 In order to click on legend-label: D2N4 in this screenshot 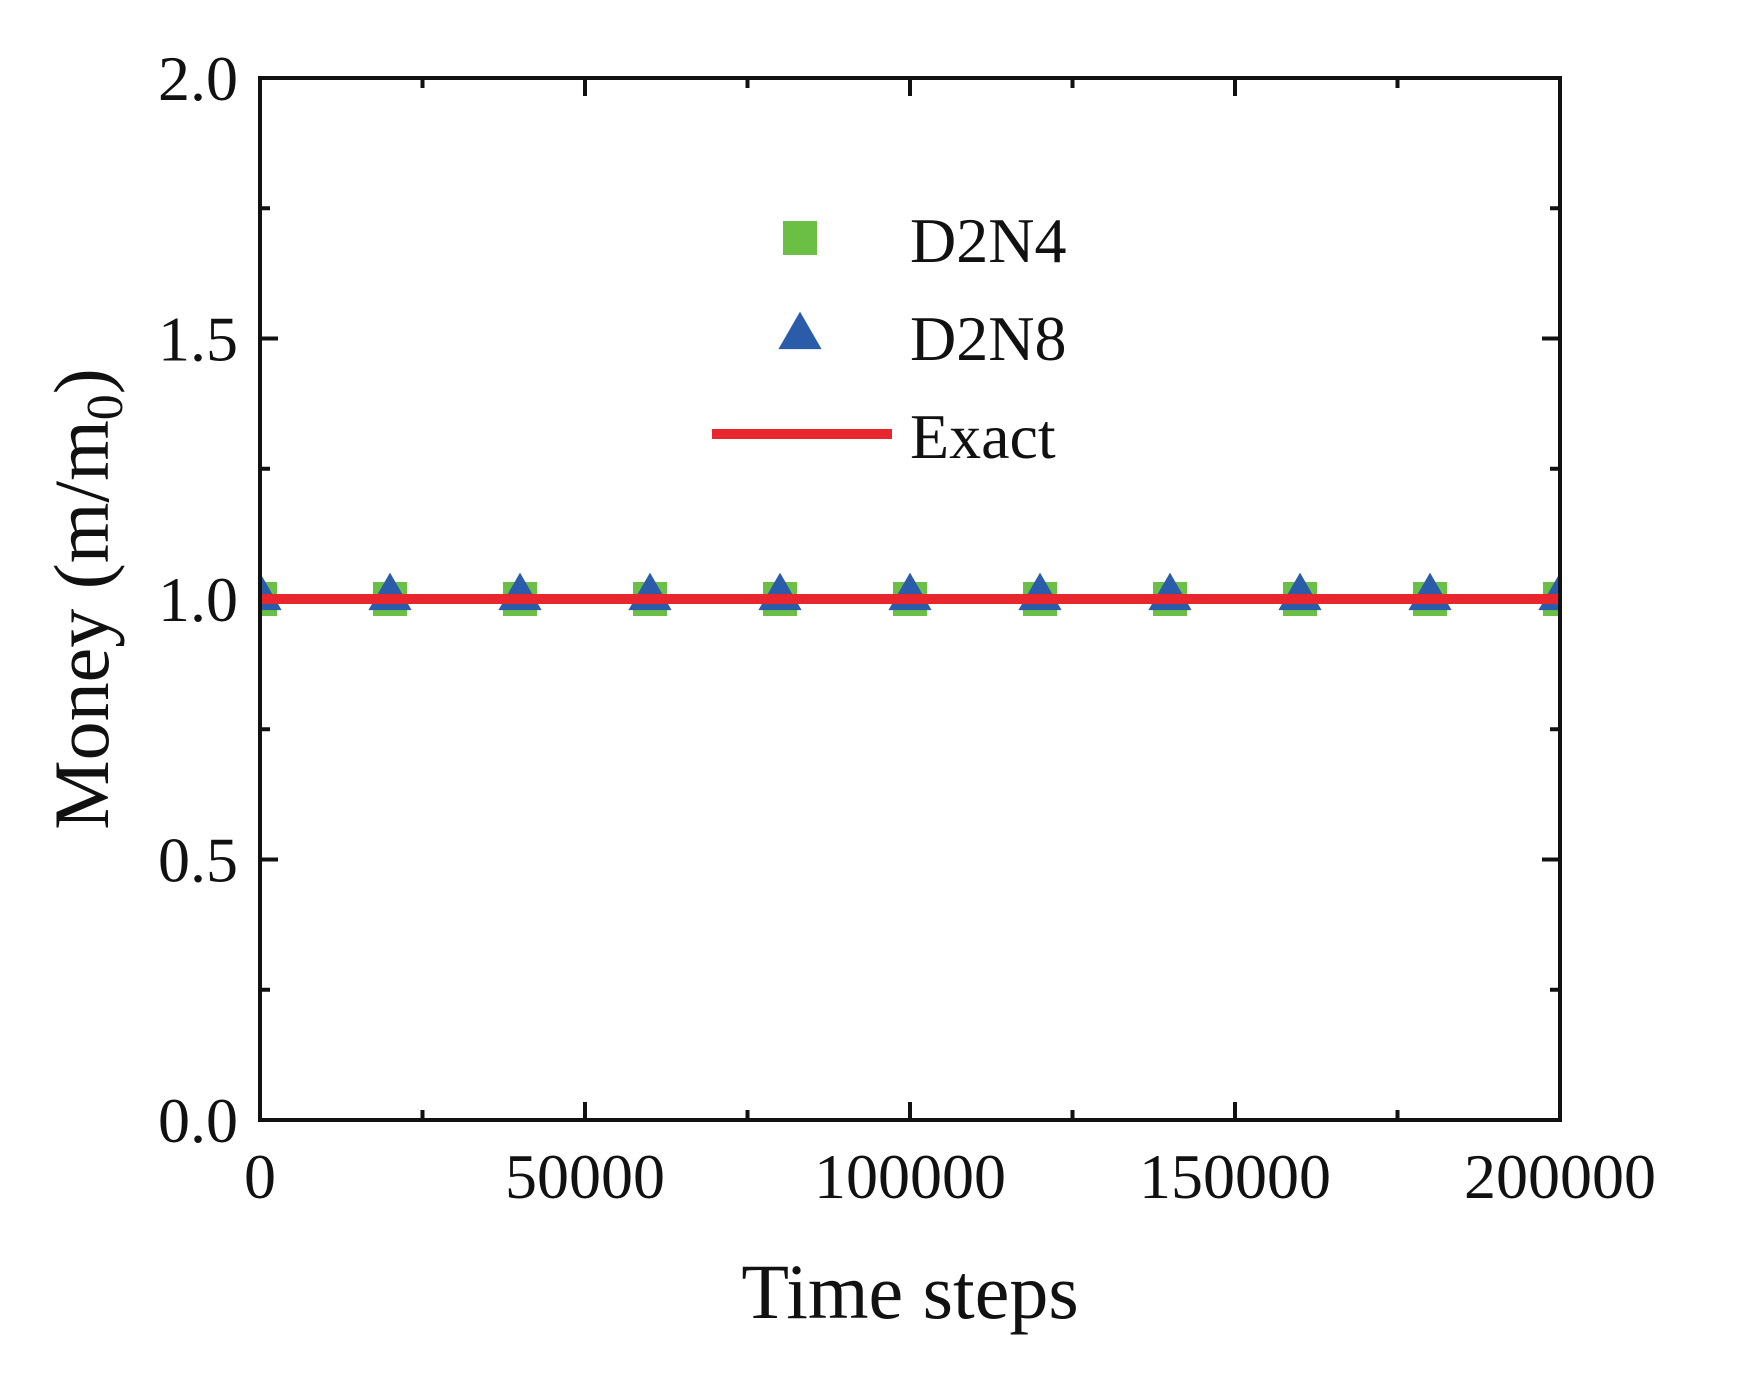, I will do `click(988, 240)`.